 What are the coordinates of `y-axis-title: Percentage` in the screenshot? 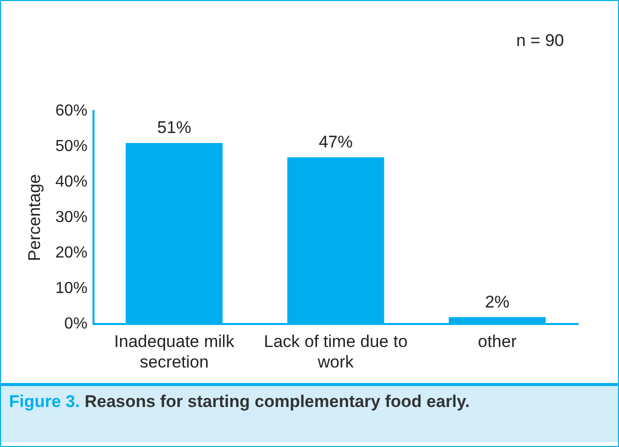 It's located at (34, 218).